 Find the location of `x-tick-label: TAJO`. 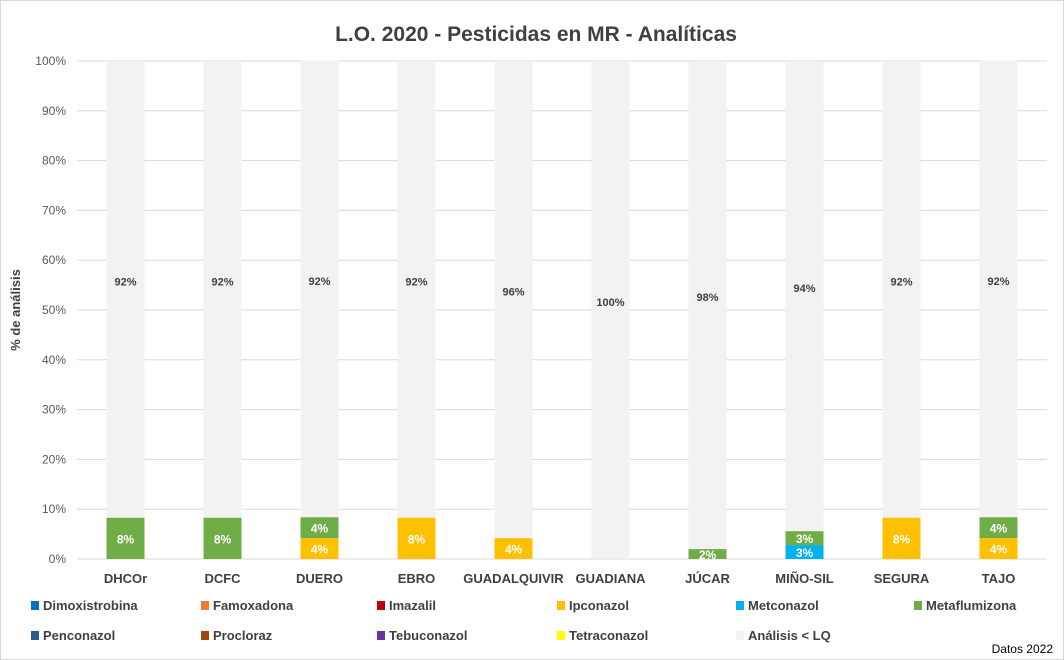

x-tick-label: TAJO is located at coordinates (999, 578).